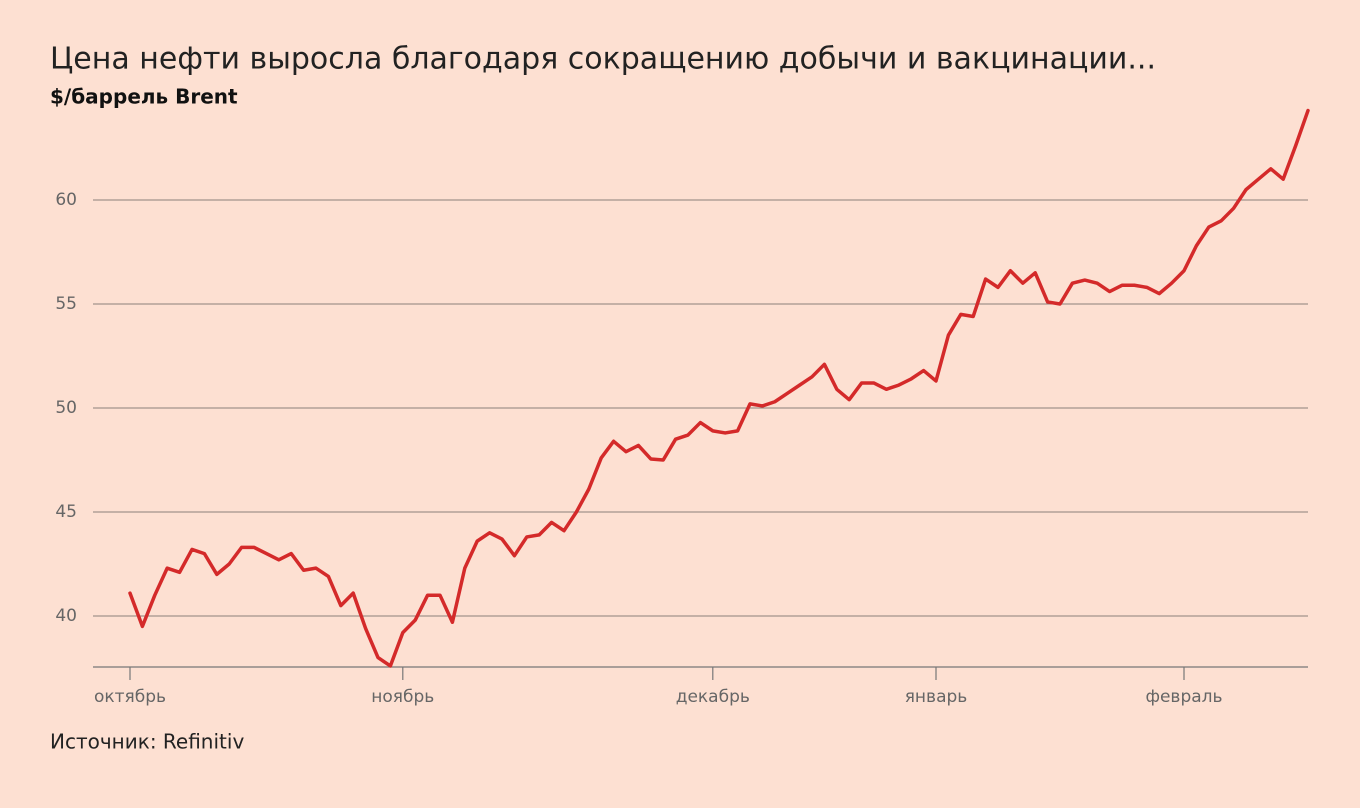 This screenshot has width=1360, height=808. Describe the element at coordinates (402, 697) in the screenshot. I see `x-tick-label: ноябрь` at that location.